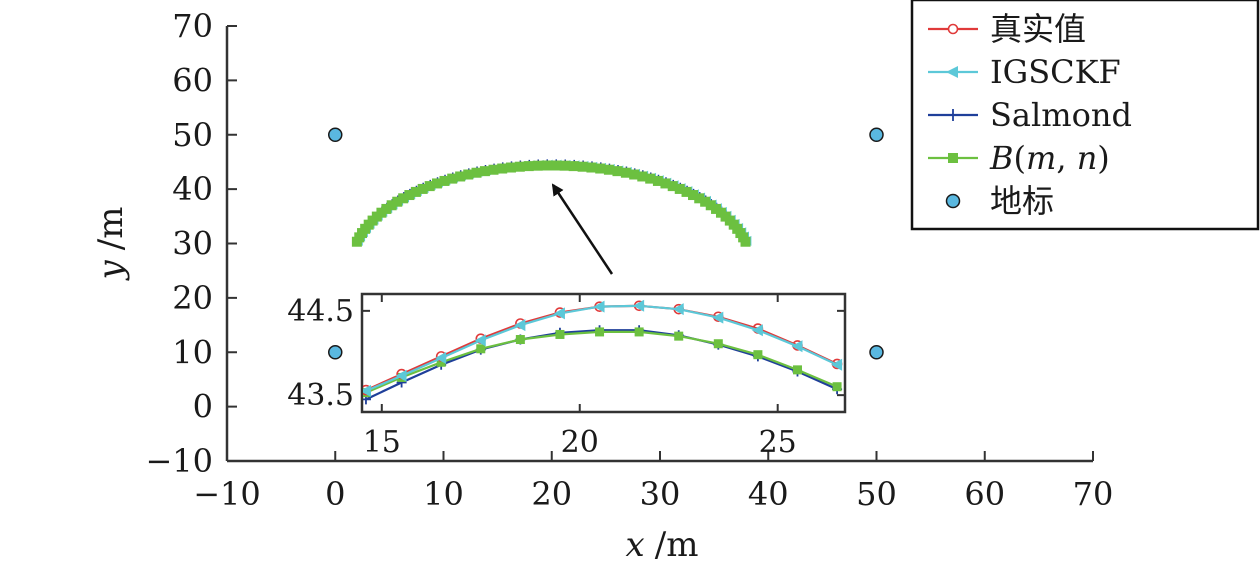 The width and height of the screenshot is (1260, 568). I want to click on inset-y-tick-label: 44.5, so click(320, 311).